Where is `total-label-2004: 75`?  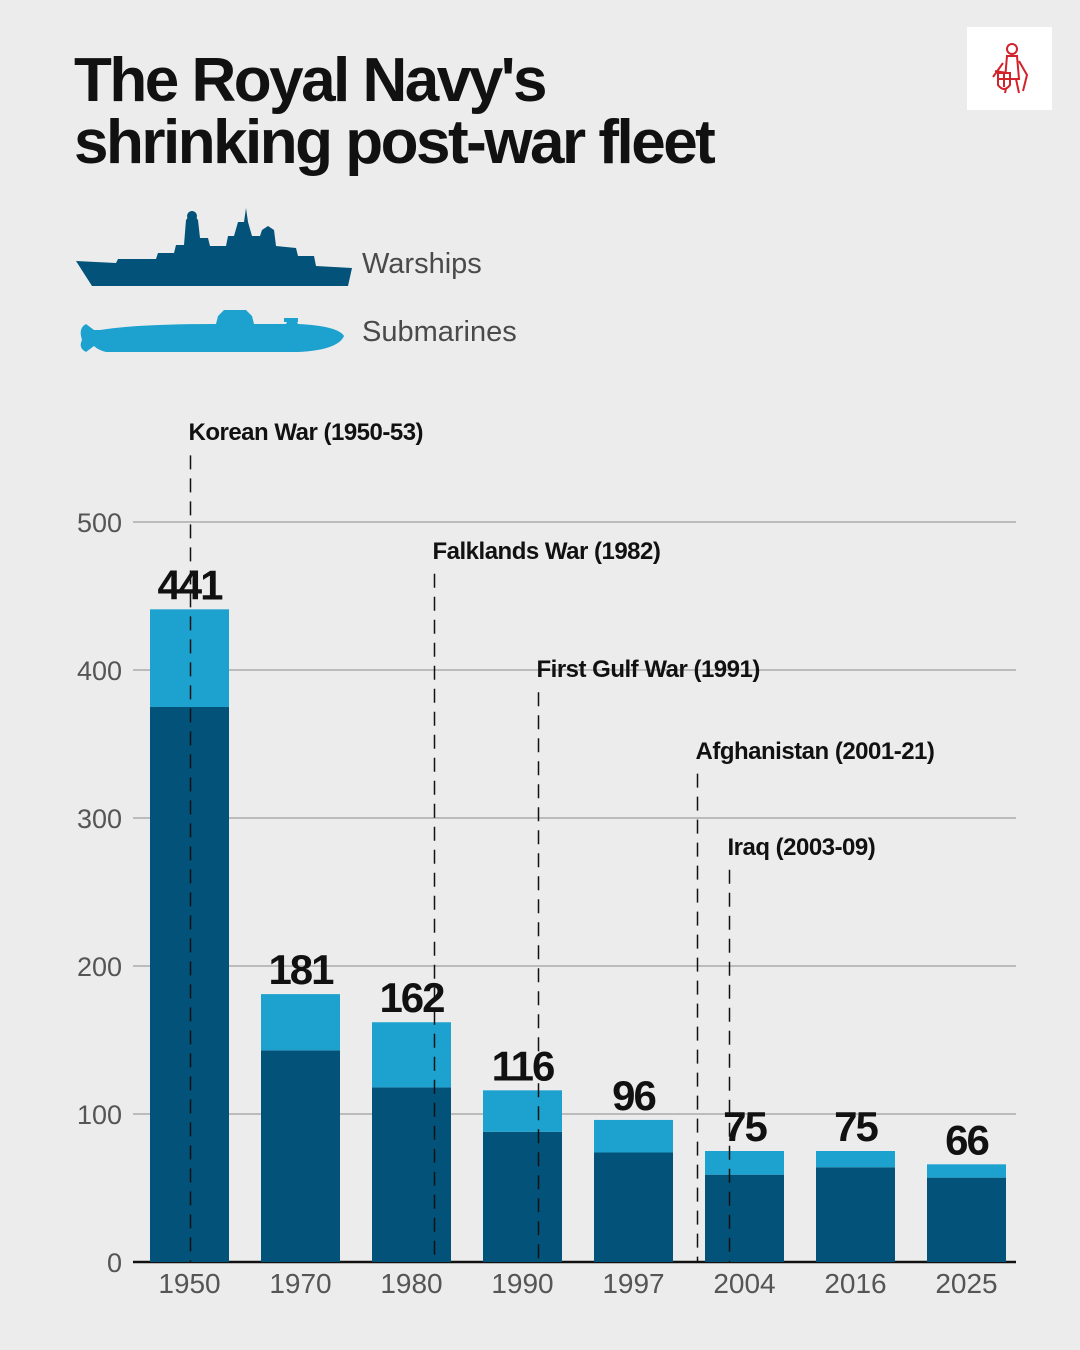 total-label-2004: 75 is located at coordinates (745, 1126).